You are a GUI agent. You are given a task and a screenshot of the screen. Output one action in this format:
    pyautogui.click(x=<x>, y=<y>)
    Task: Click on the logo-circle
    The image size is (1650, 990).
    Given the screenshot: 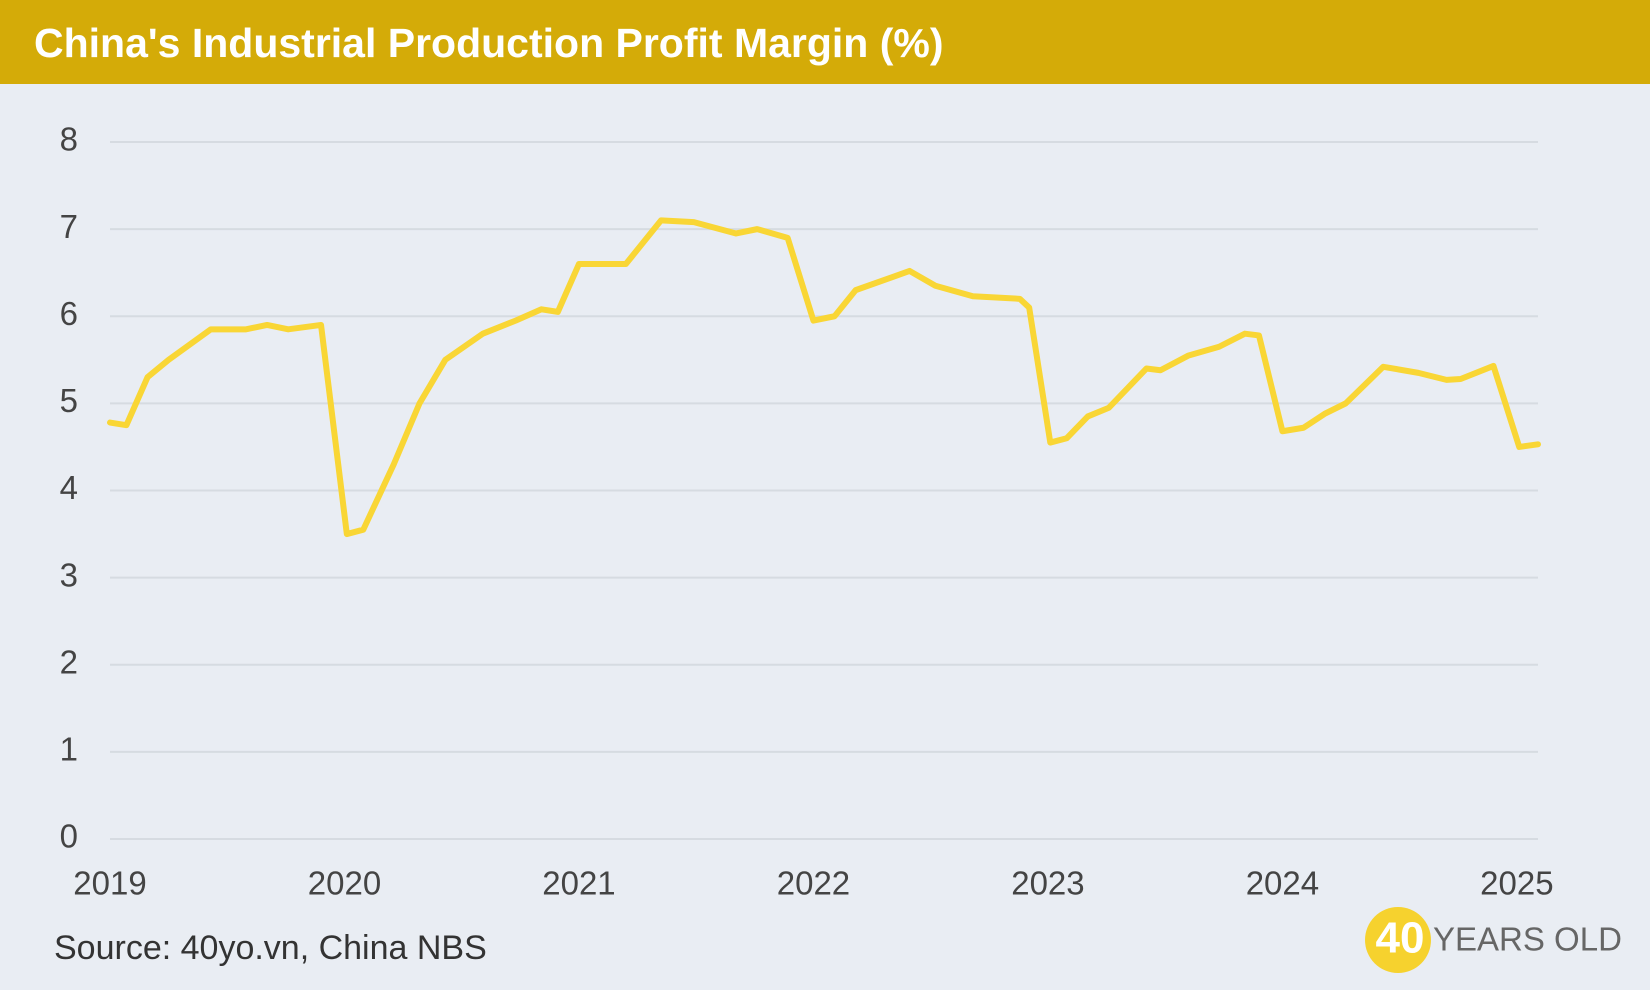 What is the action you would take?
    pyautogui.click(x=1398, y=940)
    